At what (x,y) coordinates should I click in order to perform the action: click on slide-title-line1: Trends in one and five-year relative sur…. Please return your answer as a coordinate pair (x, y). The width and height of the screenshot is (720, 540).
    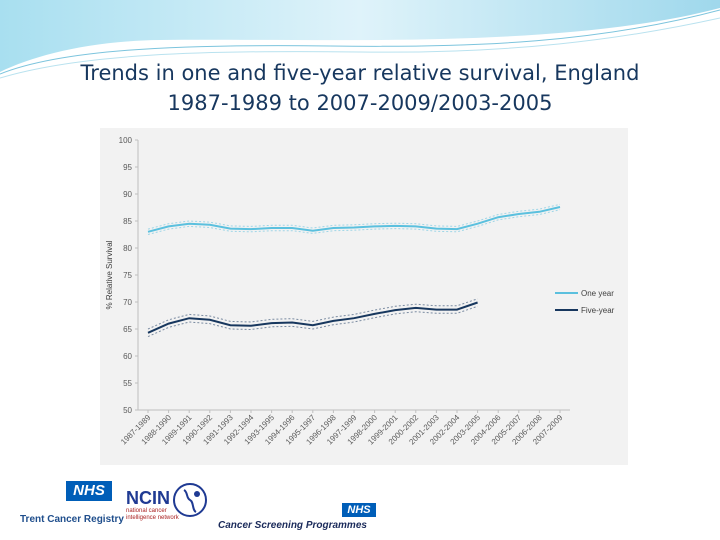
    Looking at the image, I should click on (360, 73).